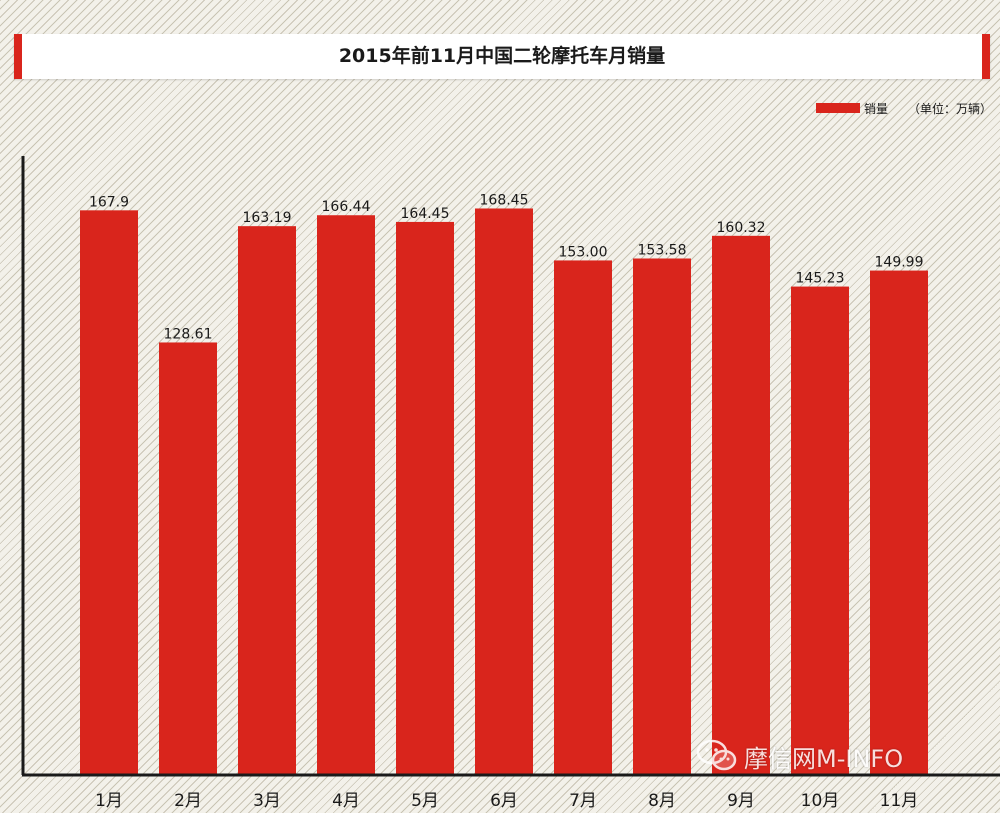  What do you see at coordinates (346, 801) in the screenshot?
I see `x-tick-label-4: 4月` at bounding box center [346, 801].